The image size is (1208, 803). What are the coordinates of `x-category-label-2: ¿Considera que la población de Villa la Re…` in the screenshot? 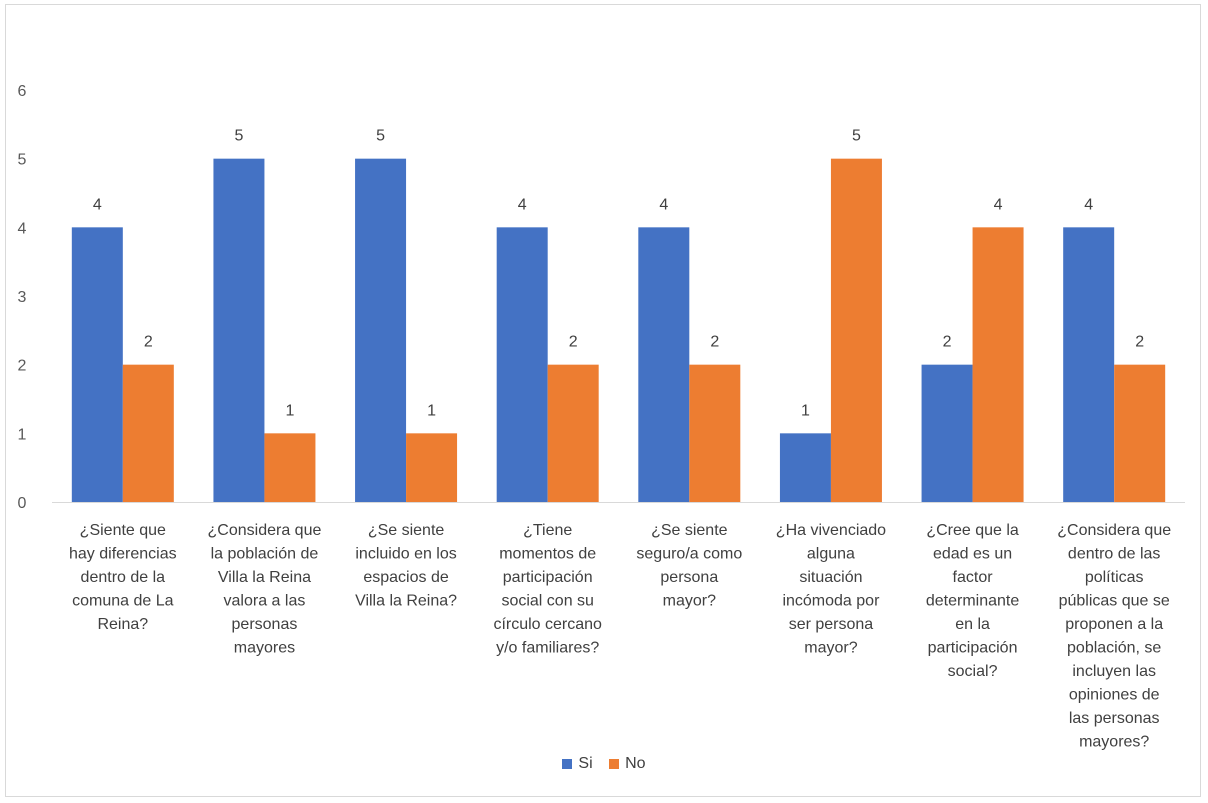 It's located at (265, 589).